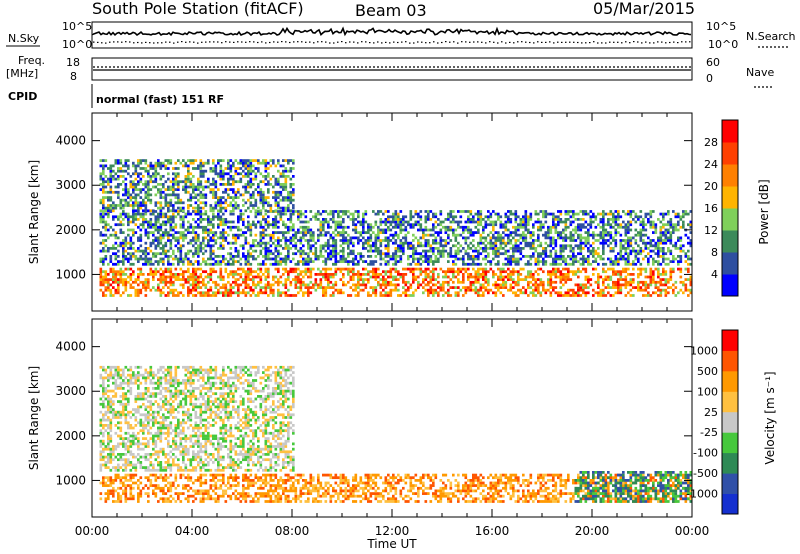  What do you see at coordinates (644, 9) in the screenshot?
I see `date-label: 05/Mar/2015` at bounding box center [644, 9].